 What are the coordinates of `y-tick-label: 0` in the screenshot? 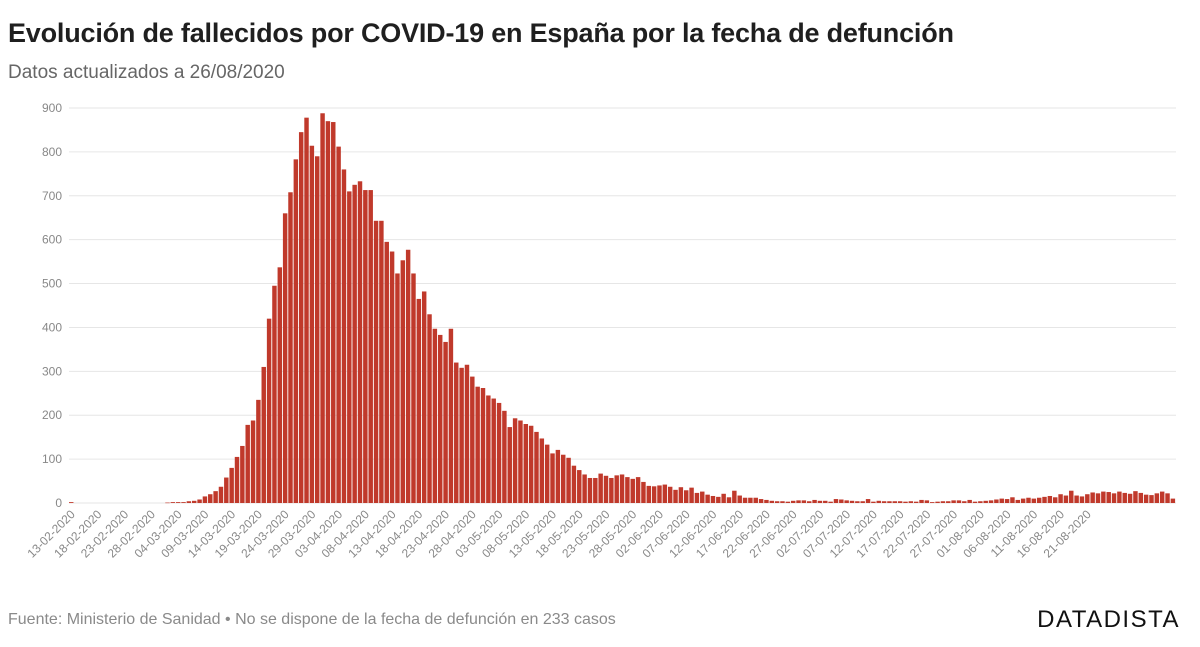 It's located at (58, 503).